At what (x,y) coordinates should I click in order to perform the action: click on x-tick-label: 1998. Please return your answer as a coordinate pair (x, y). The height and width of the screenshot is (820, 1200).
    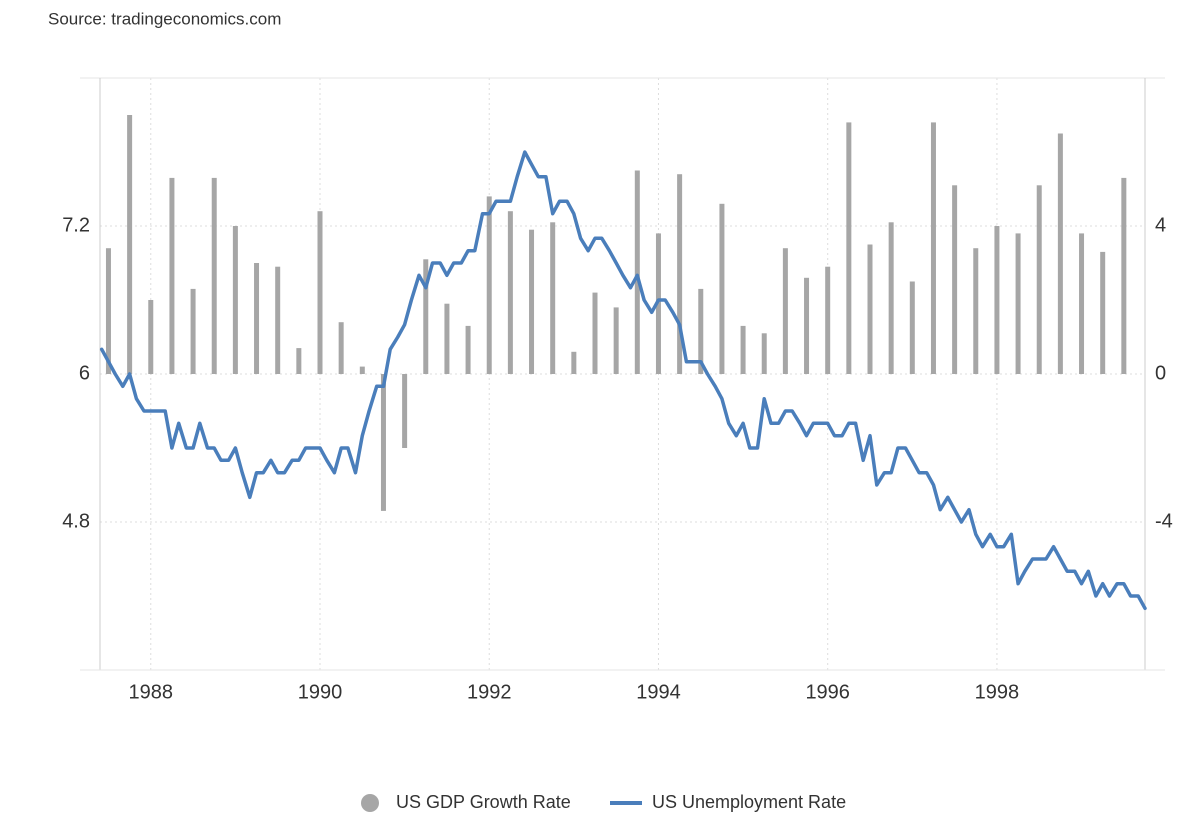
    Looking at the image, I should click on (997, 692).